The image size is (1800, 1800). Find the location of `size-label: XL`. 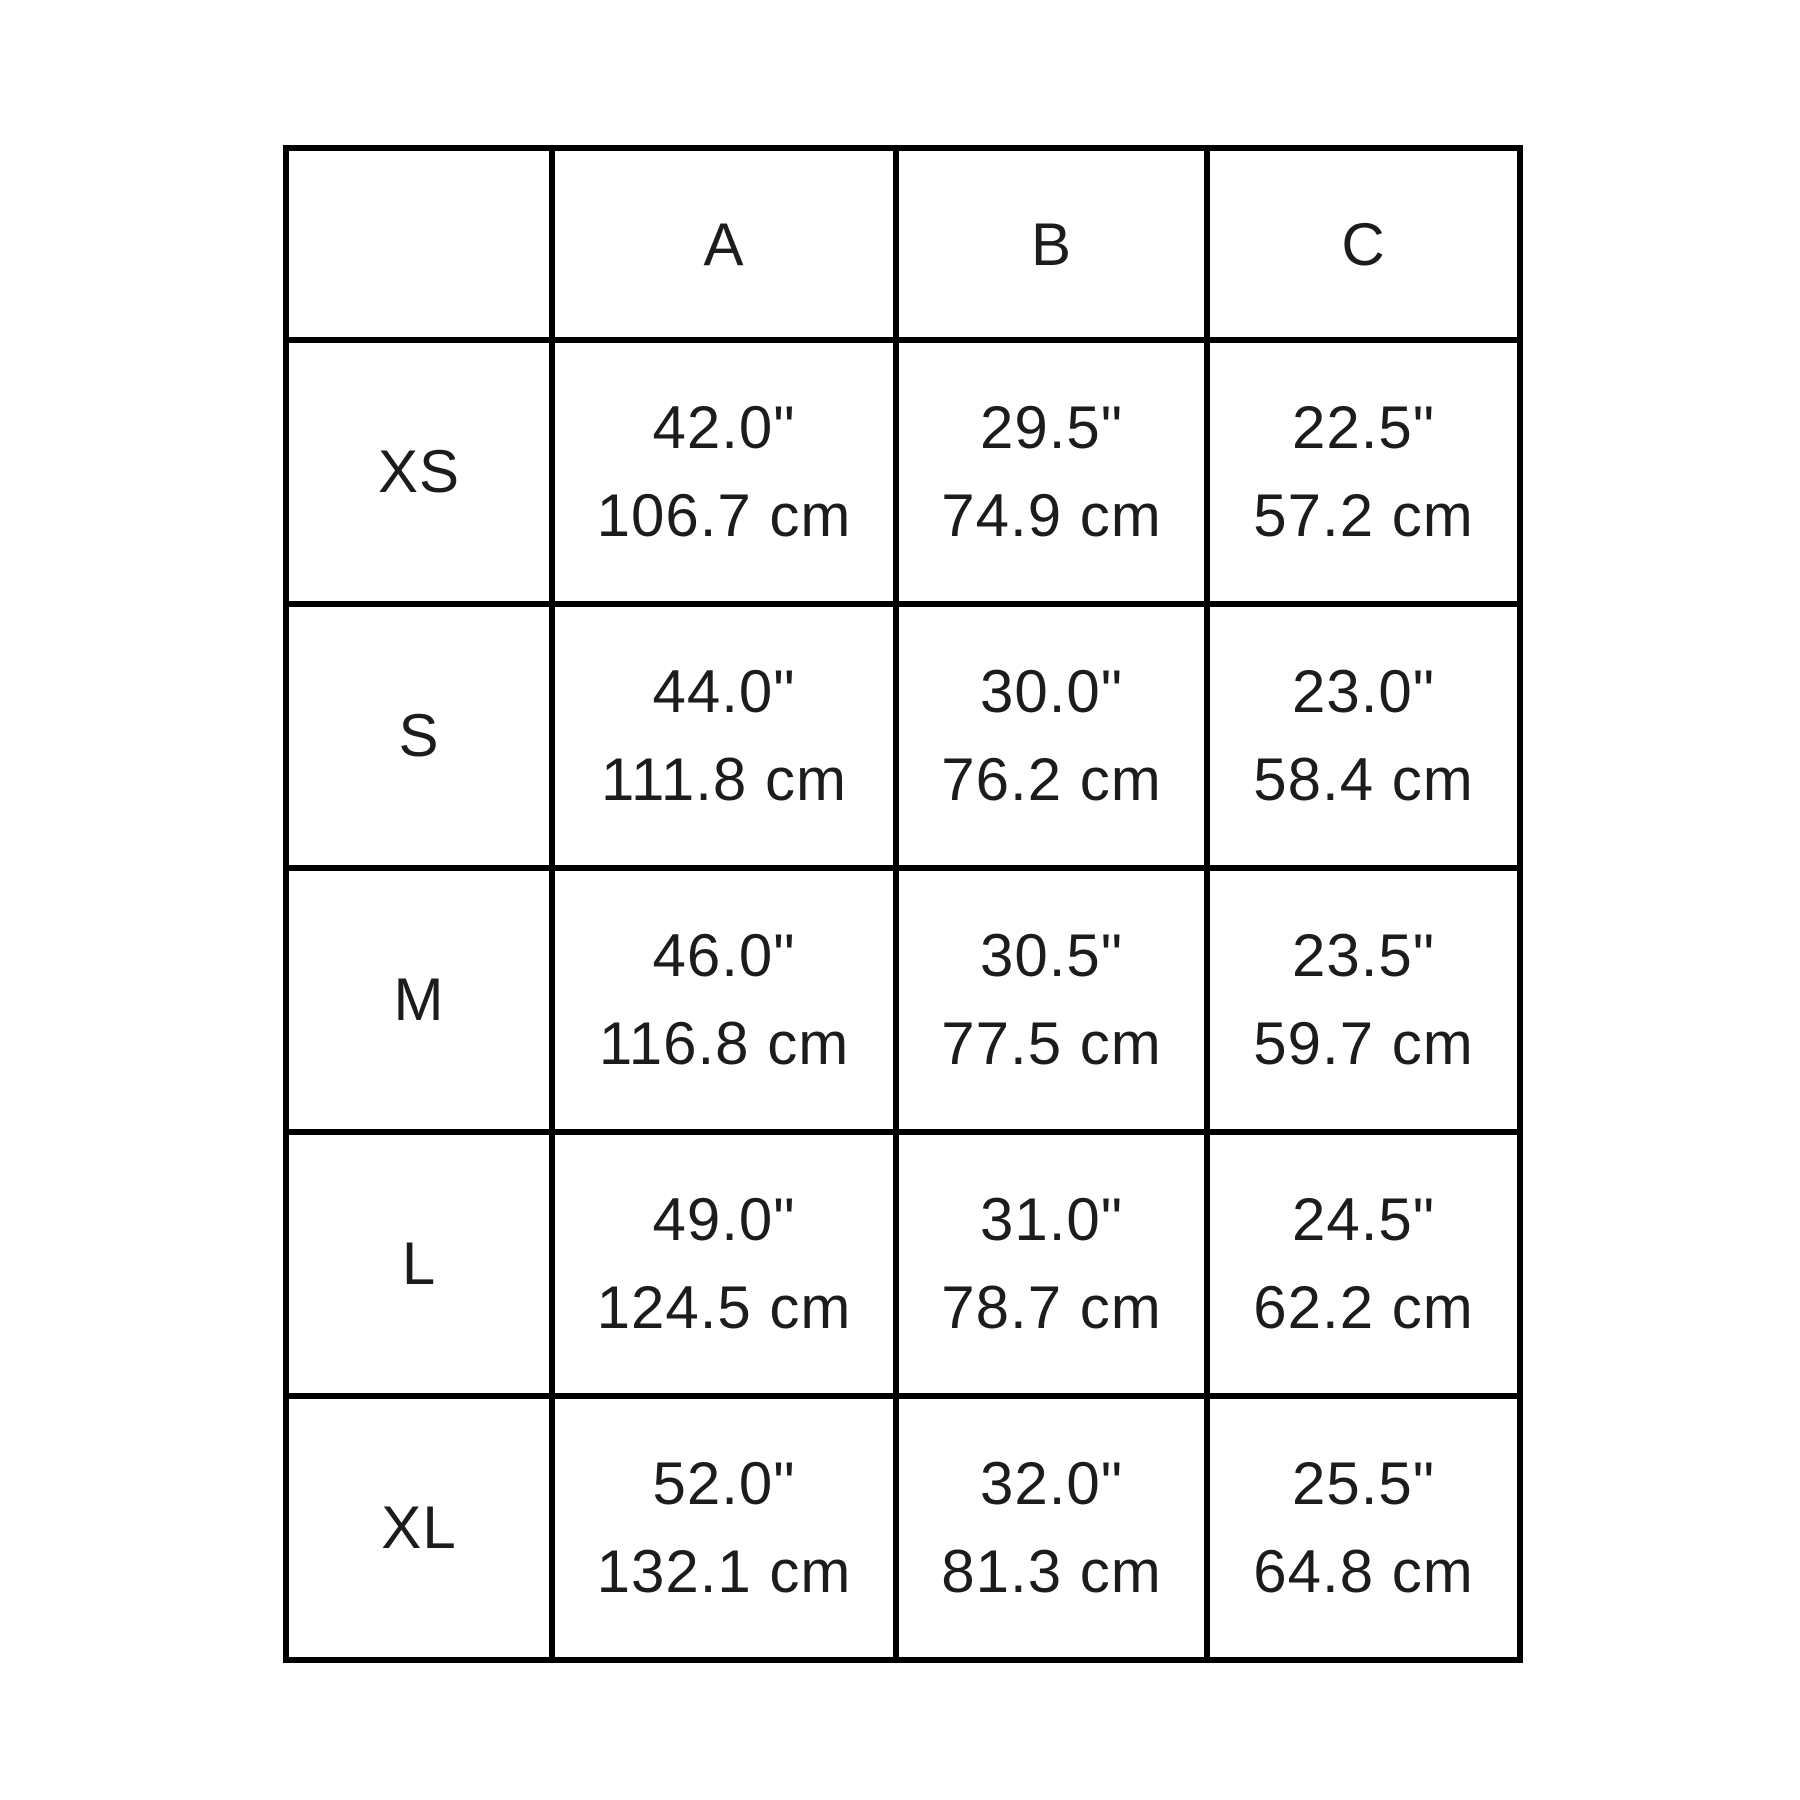

size-label: XL is located at coordinates (419, 1527).